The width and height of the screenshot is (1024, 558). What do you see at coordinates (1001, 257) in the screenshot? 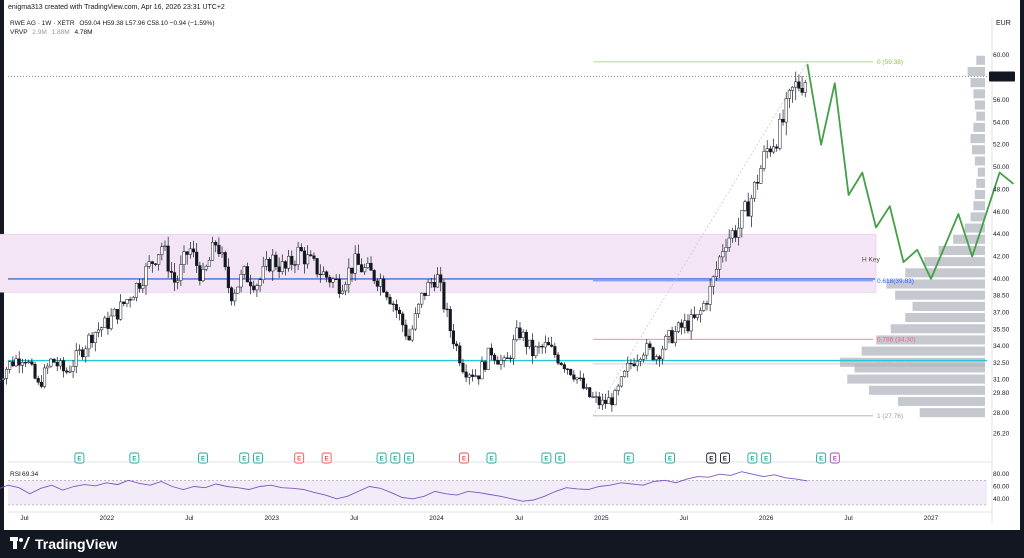
I see `price-axis-label: 42.00` at bounding box center [1001, 257].